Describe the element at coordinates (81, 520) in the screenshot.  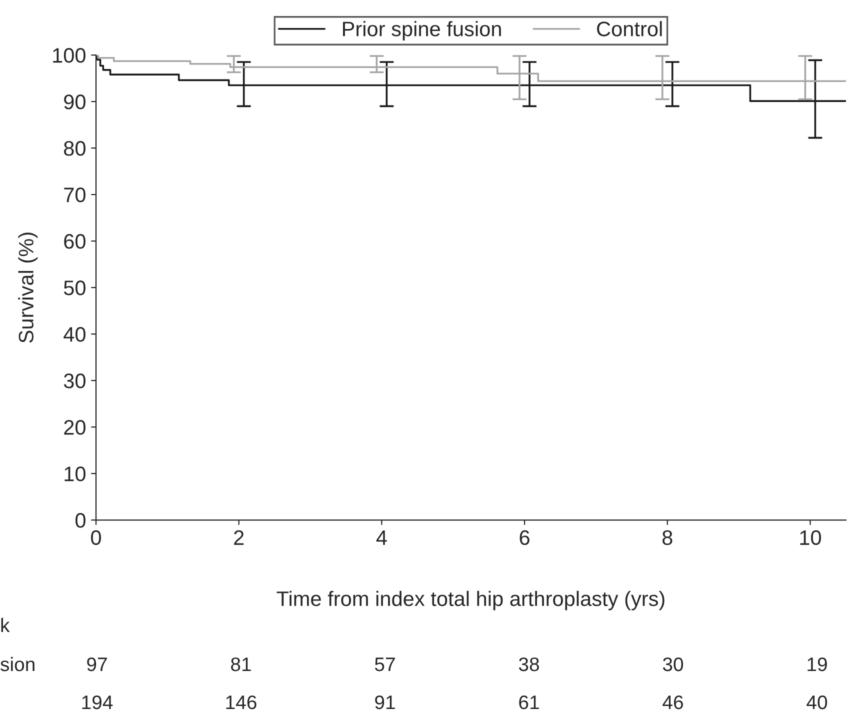
I see `y-tick-label: 0` at that location.